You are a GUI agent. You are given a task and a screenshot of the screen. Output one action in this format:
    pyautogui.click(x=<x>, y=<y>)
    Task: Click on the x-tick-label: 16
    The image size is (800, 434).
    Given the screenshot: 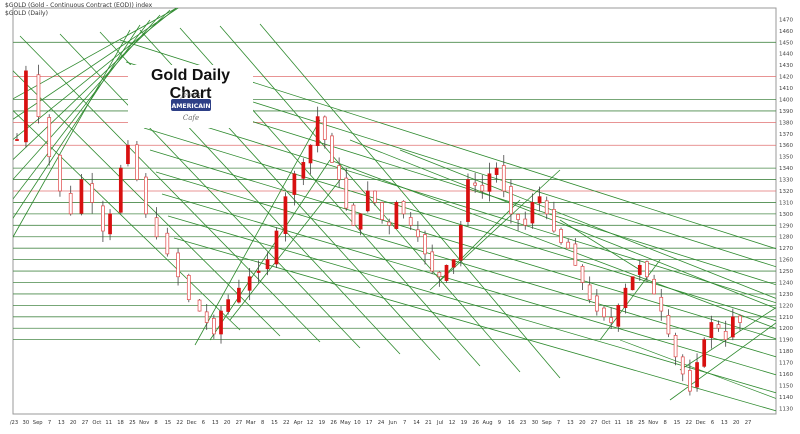 What is the action you would take?
    pyautogui.click(x=511, y=423)
    